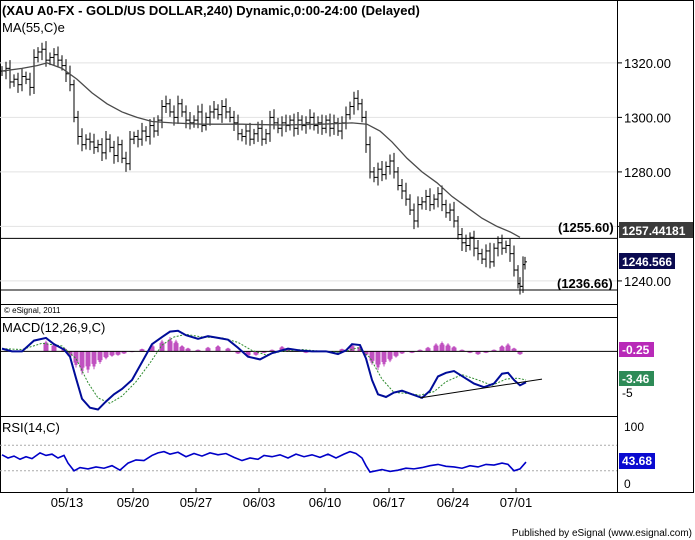 The height and width of the screenshot is (540, 695). Describe the element at coordinates (264, 461) in the screenshot. I see `rsi-line` at that location.